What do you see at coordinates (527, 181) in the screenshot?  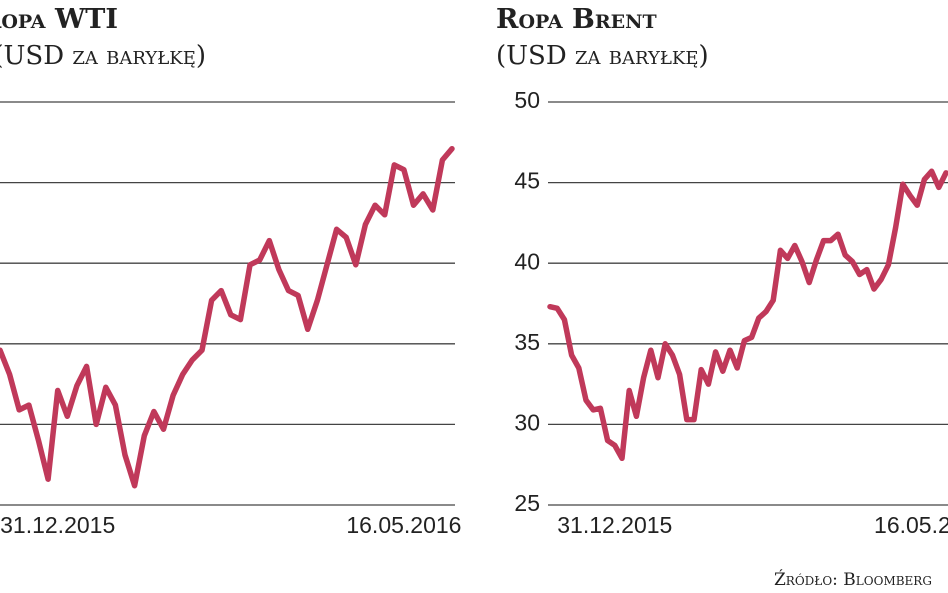 I see `y-tick-label: 45` at bounding box center [527, 181].